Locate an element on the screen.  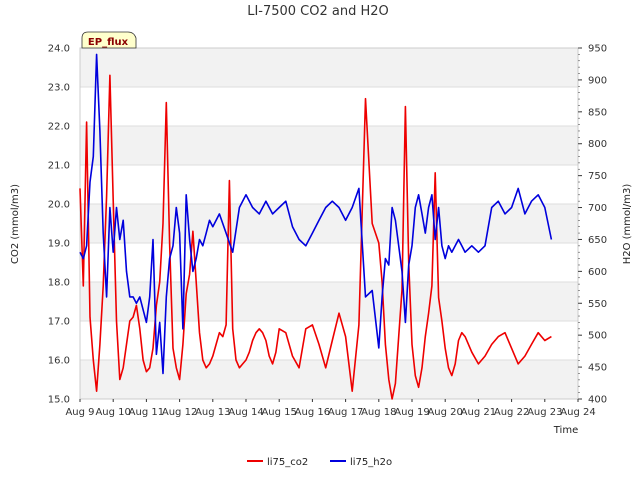
y2-tick-label: 400 is located at coordinates (597, 400).